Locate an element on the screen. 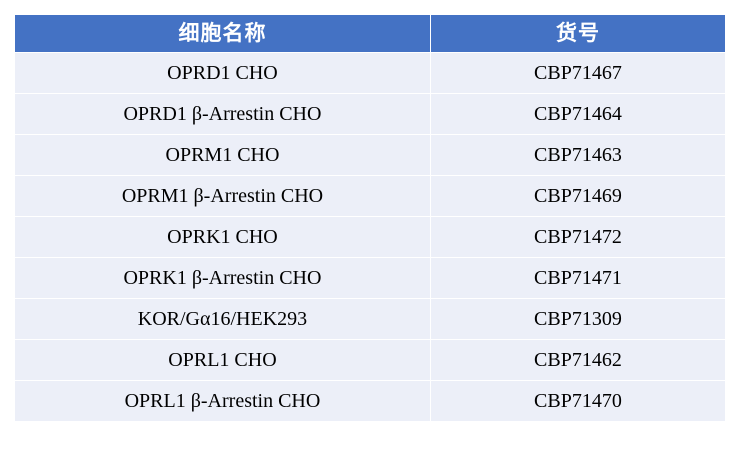 The width and height of the screenshot is (740, 460). cell-name: OPRK1 β-Arrestin CHO is located at coordinates (222, 278).